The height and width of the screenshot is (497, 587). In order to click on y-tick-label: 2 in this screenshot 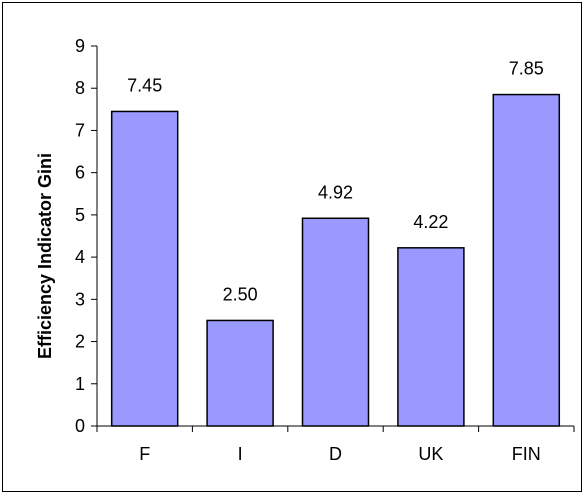, I will do `click(80, 342)`.